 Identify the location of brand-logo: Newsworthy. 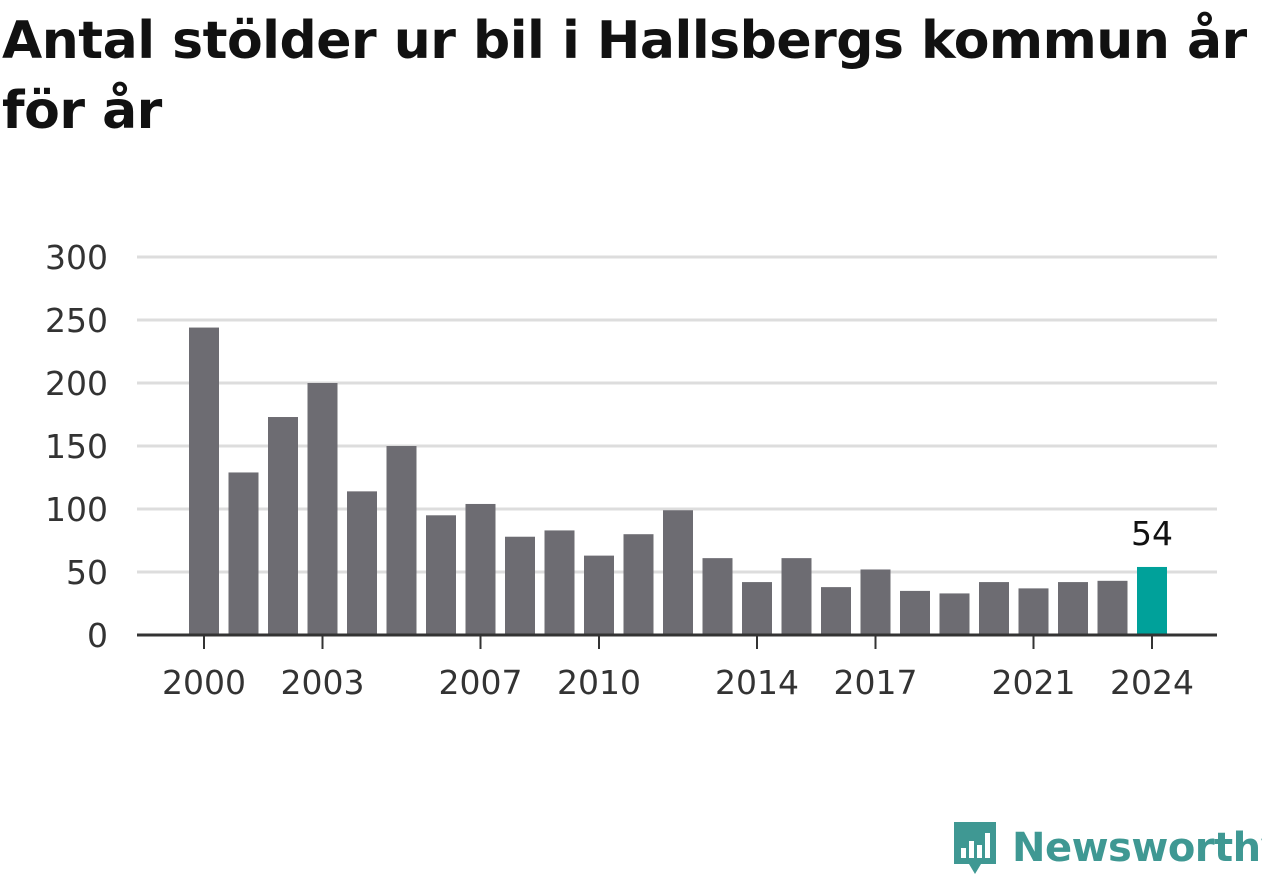
(1106, 848).